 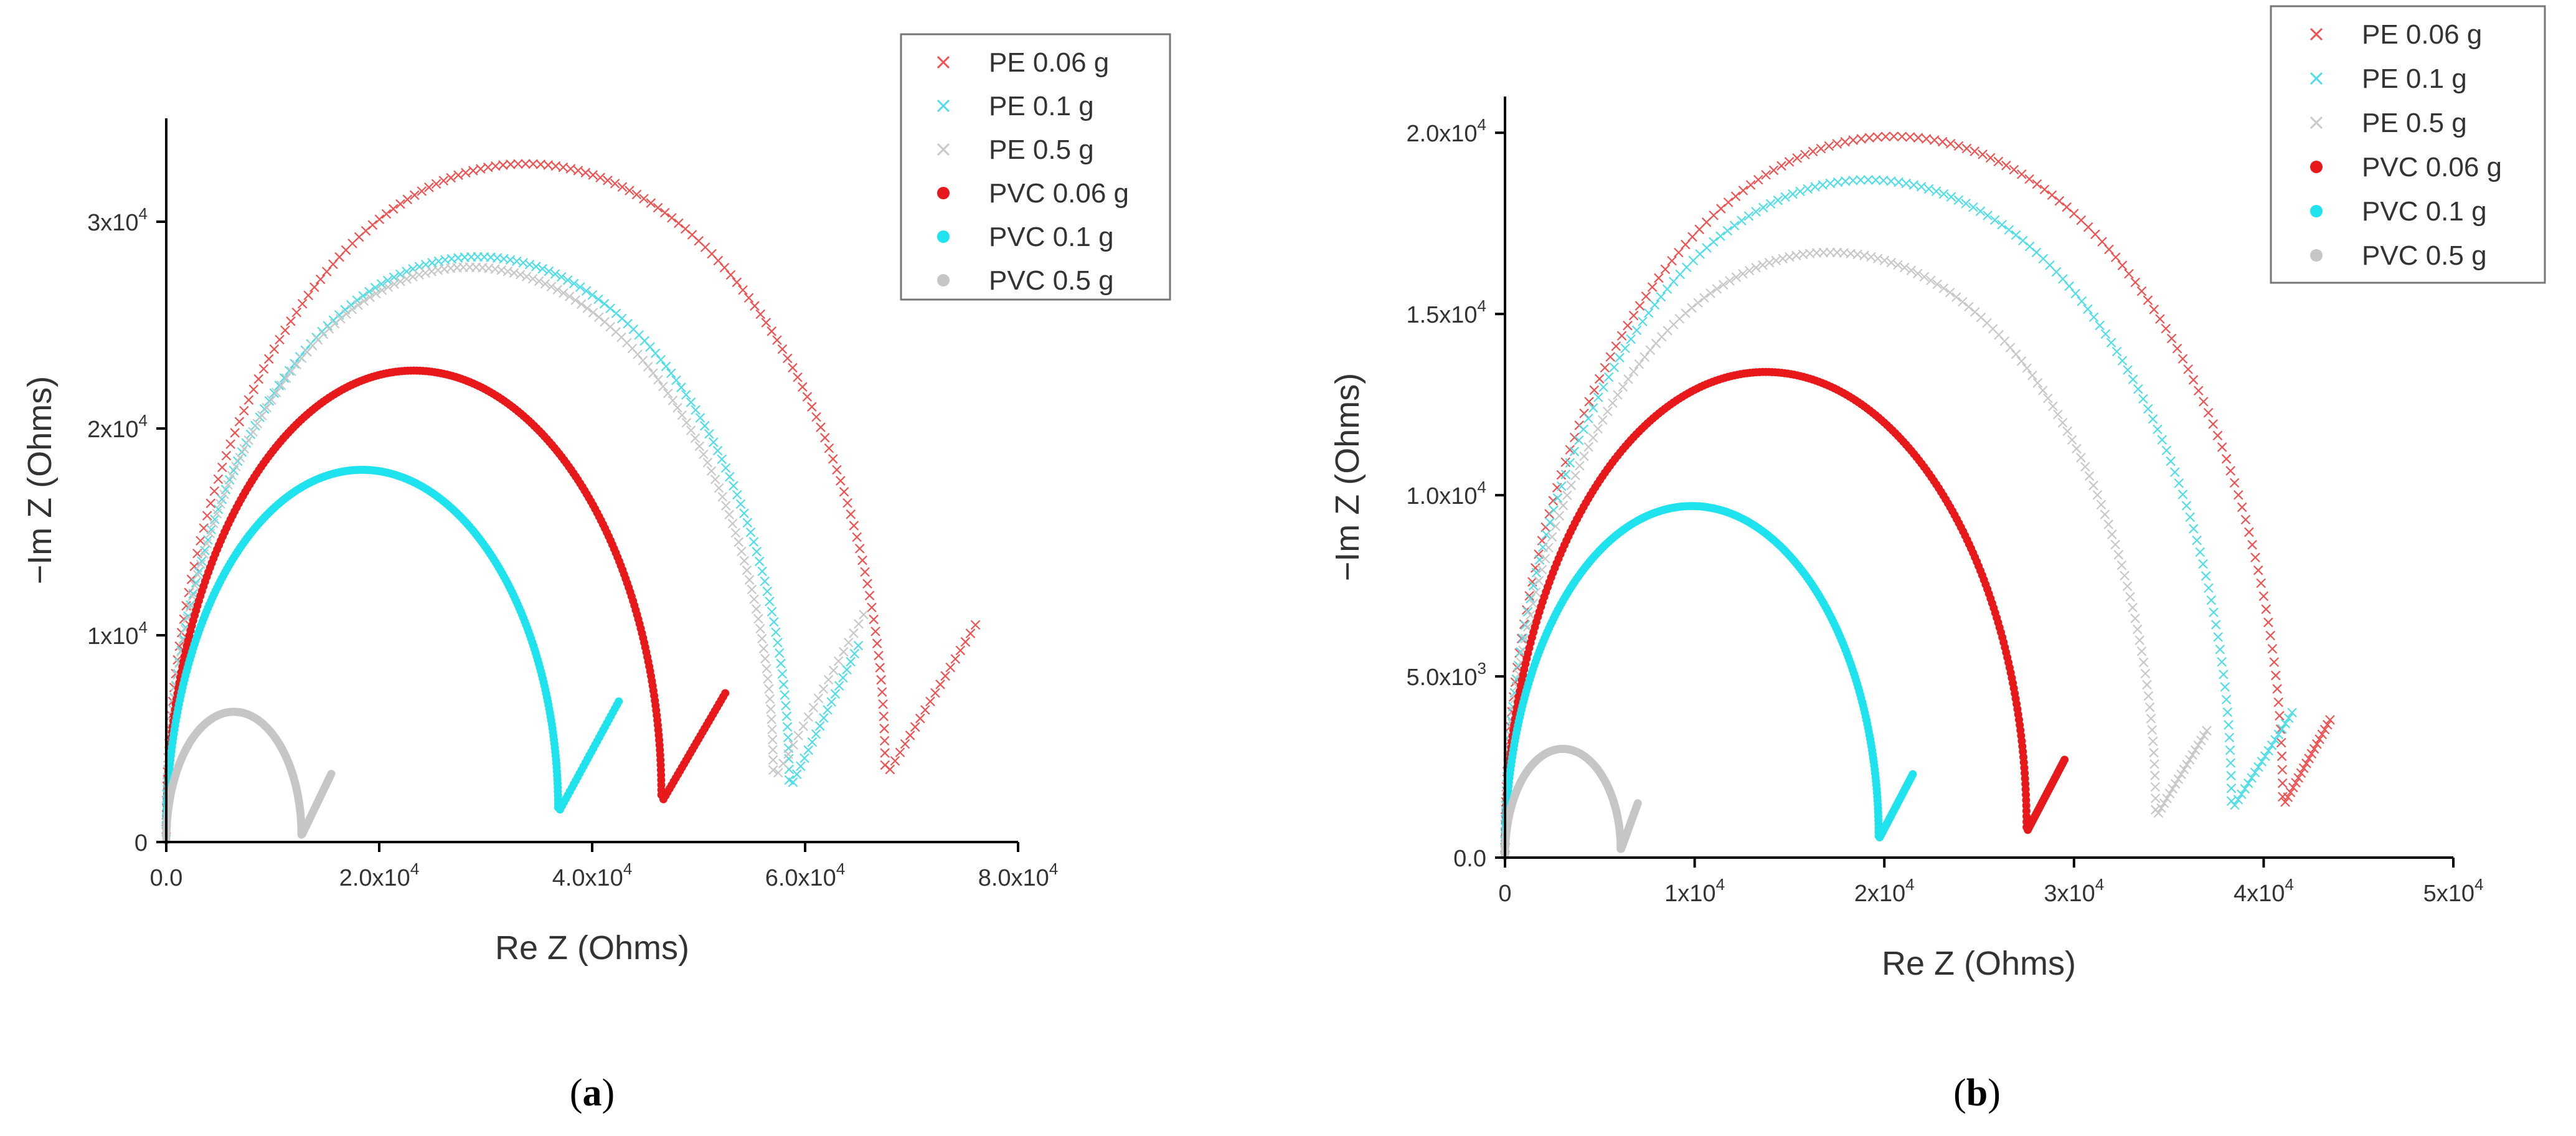 I want to click on panel-label-a-letter: a, so click(x=592, y=1093).